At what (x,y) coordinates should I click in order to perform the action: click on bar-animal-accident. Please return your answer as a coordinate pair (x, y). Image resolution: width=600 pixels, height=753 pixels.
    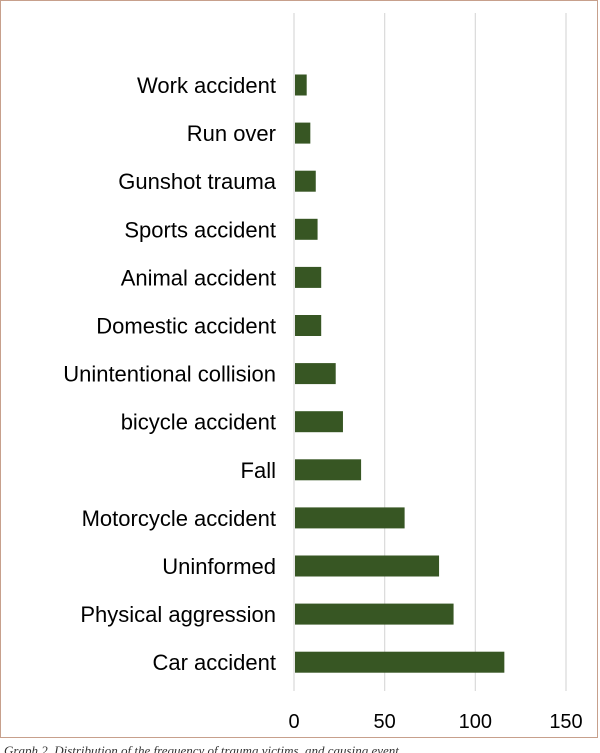
    Looking at the image, I should click on (308, 277).